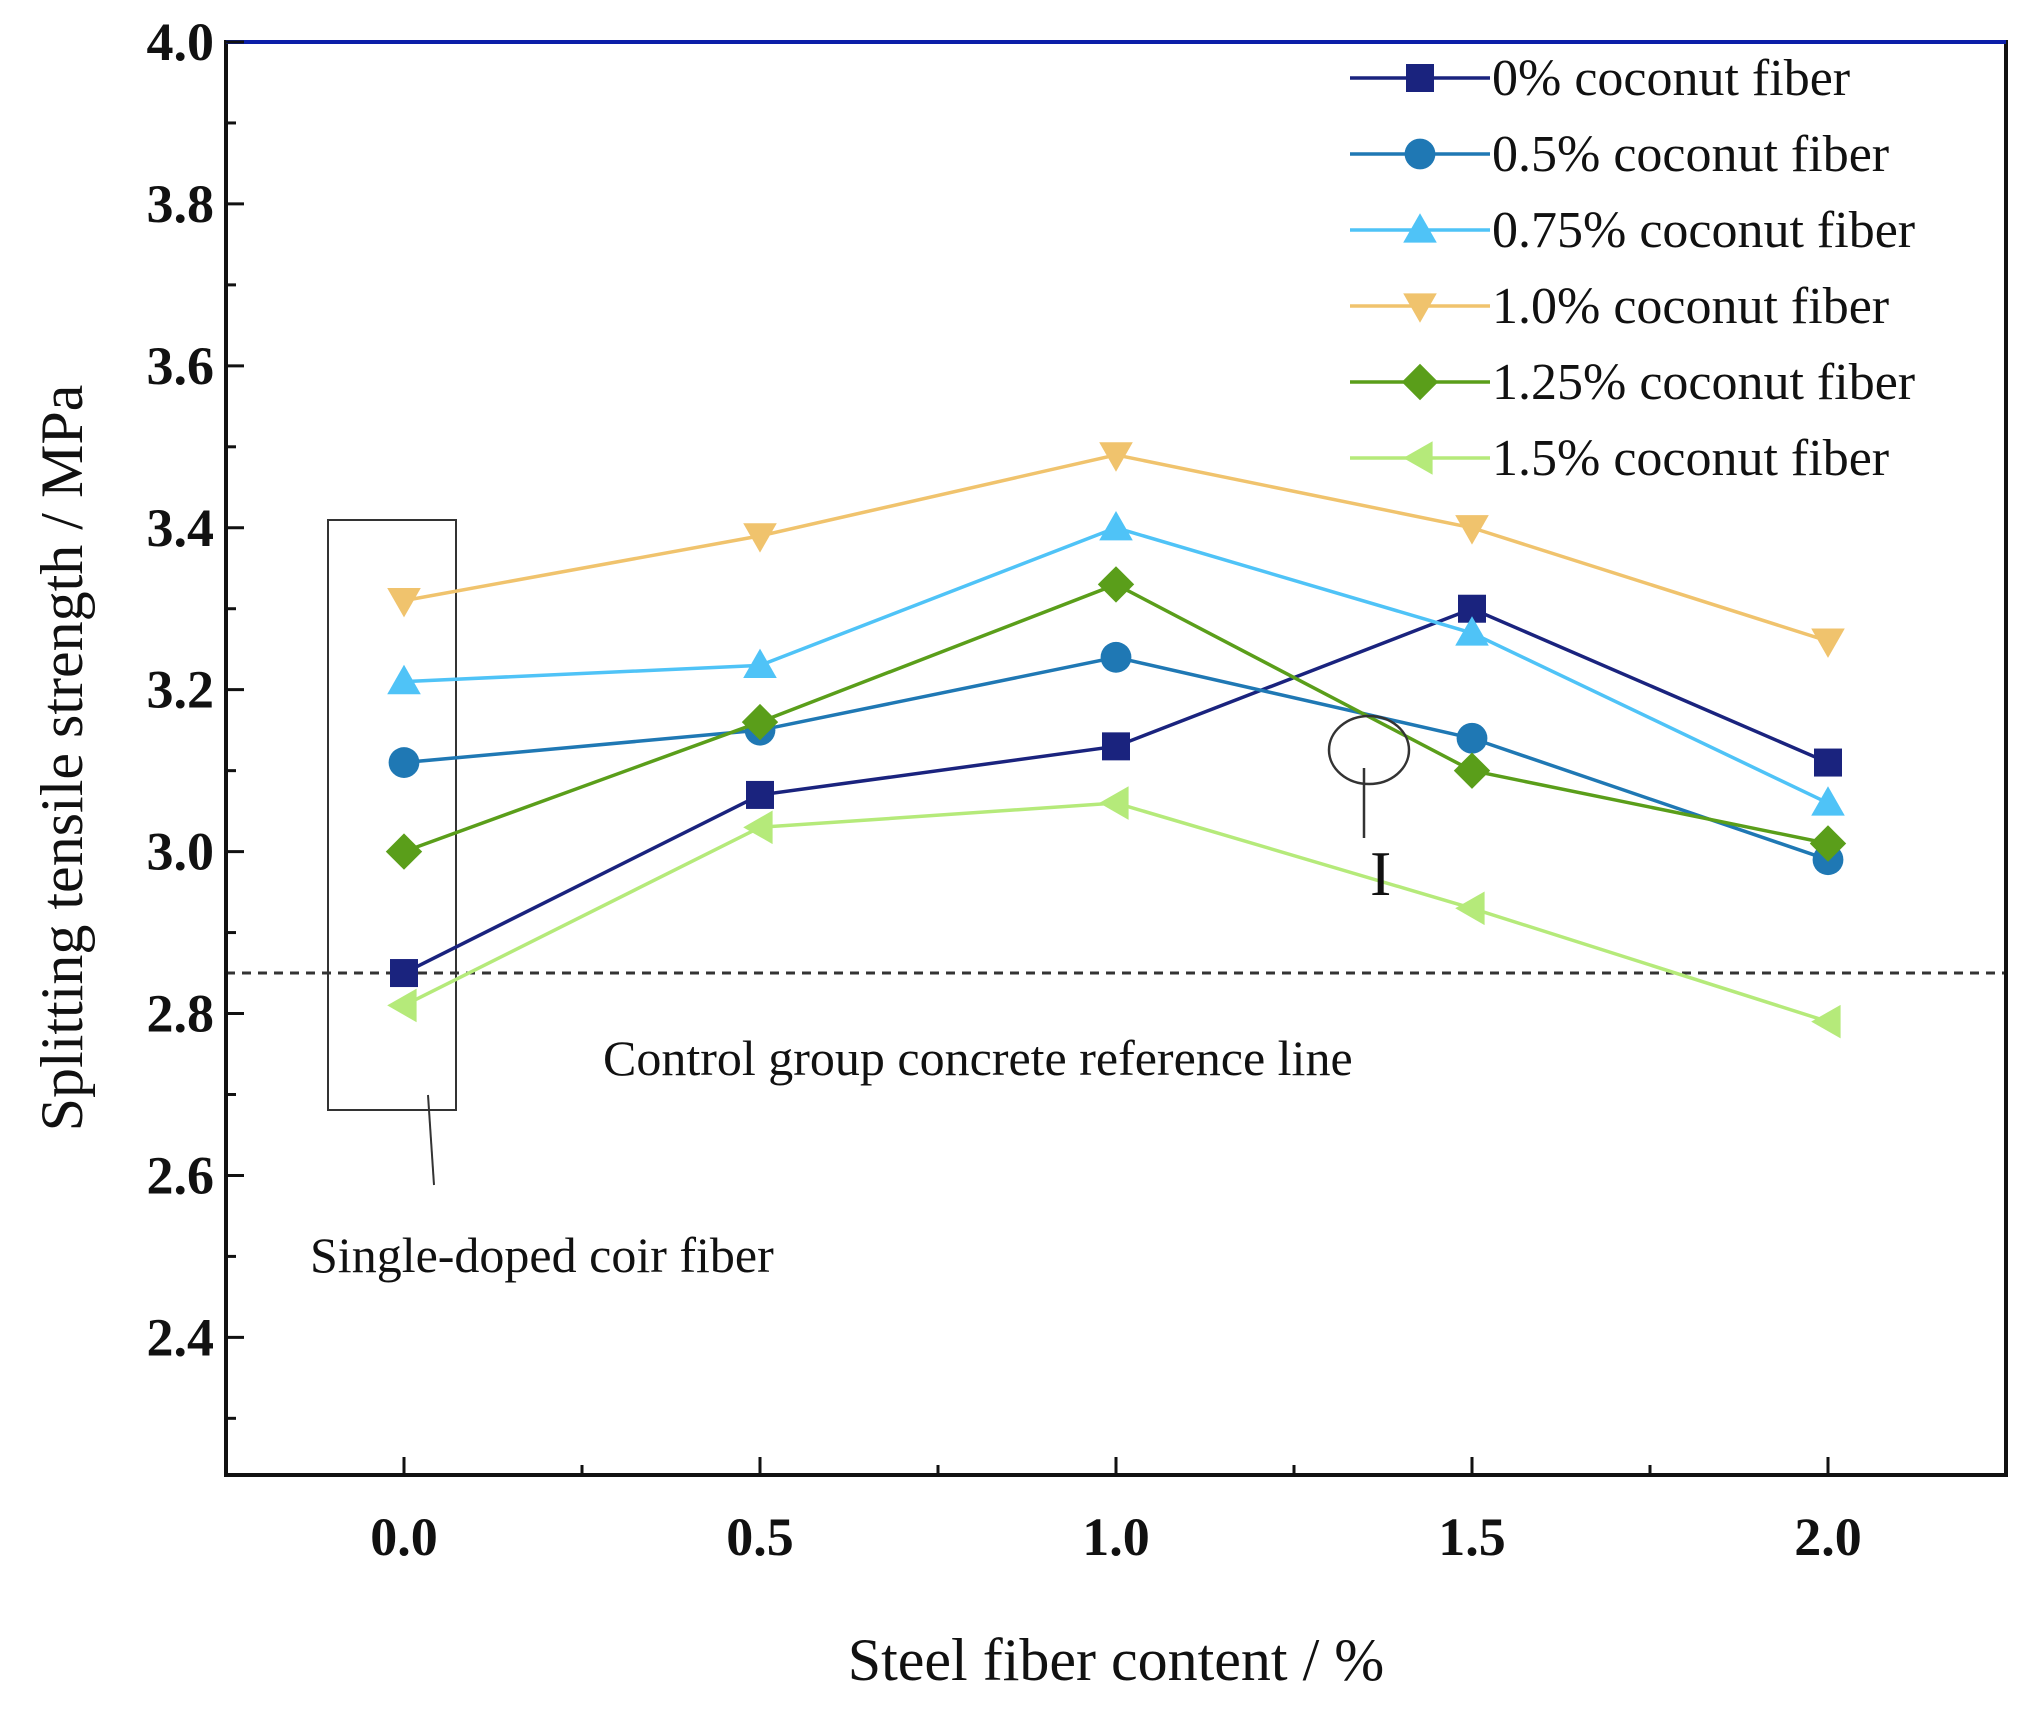 The width and height of the screenshot is (2029, 1717). I want to click on single-doped-label: Single-doped coir fiber, so click(542, 1255).